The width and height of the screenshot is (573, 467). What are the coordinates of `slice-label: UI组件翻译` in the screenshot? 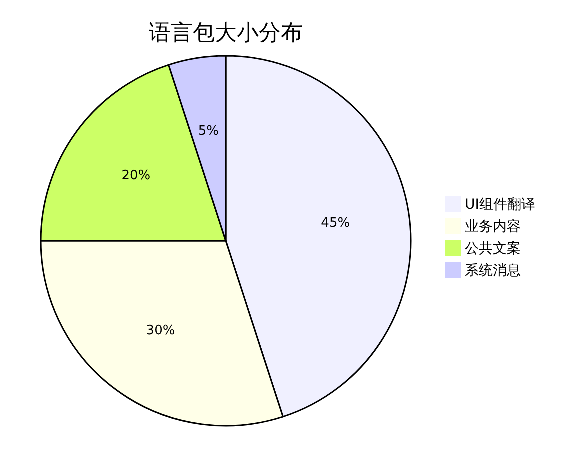 It's located at (500, 205).